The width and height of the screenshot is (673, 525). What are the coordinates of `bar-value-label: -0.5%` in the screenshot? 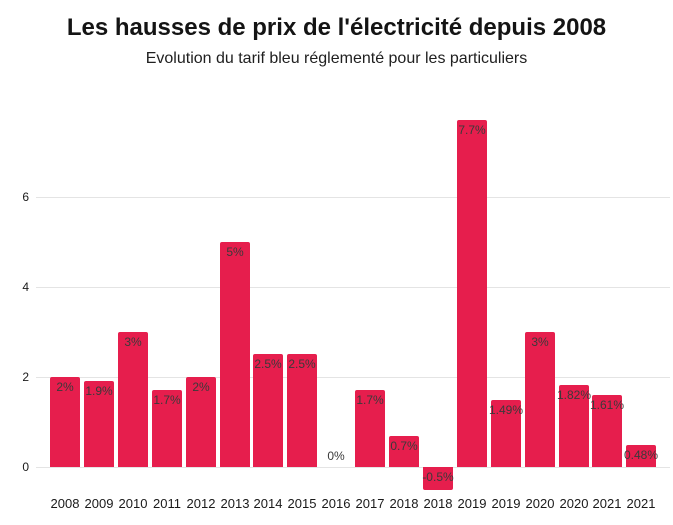 It's located at (438, 477).